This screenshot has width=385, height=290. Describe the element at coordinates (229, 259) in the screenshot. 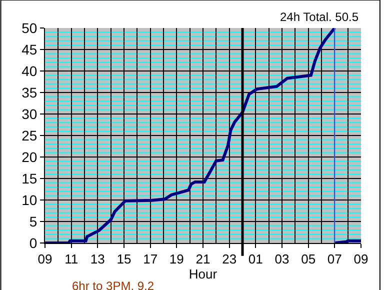

I see `x-tick-label: 23` at that location.